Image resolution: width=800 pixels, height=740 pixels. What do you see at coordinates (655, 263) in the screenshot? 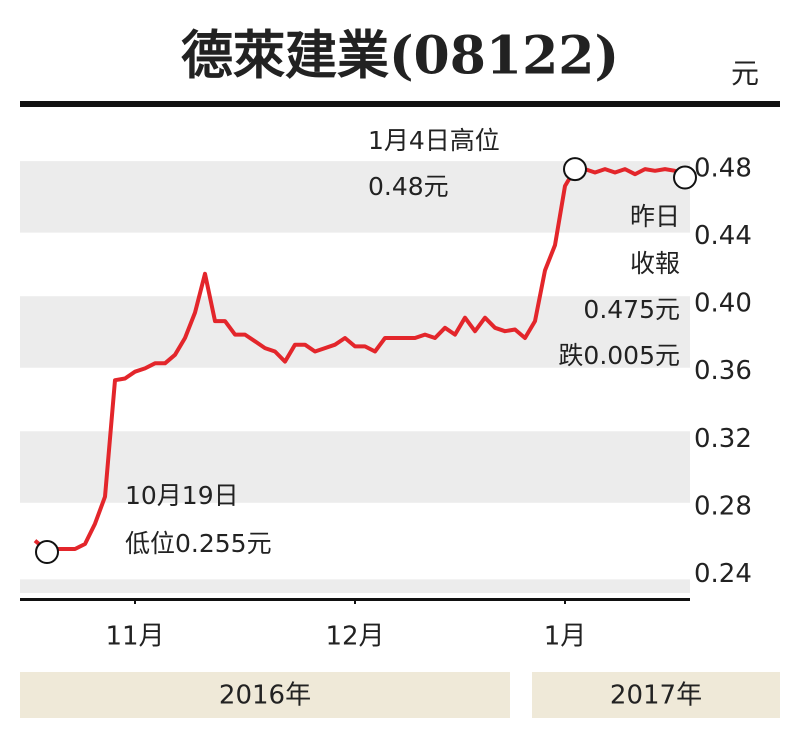
I see `annotation: 收報` at bounding box center [655, 263].